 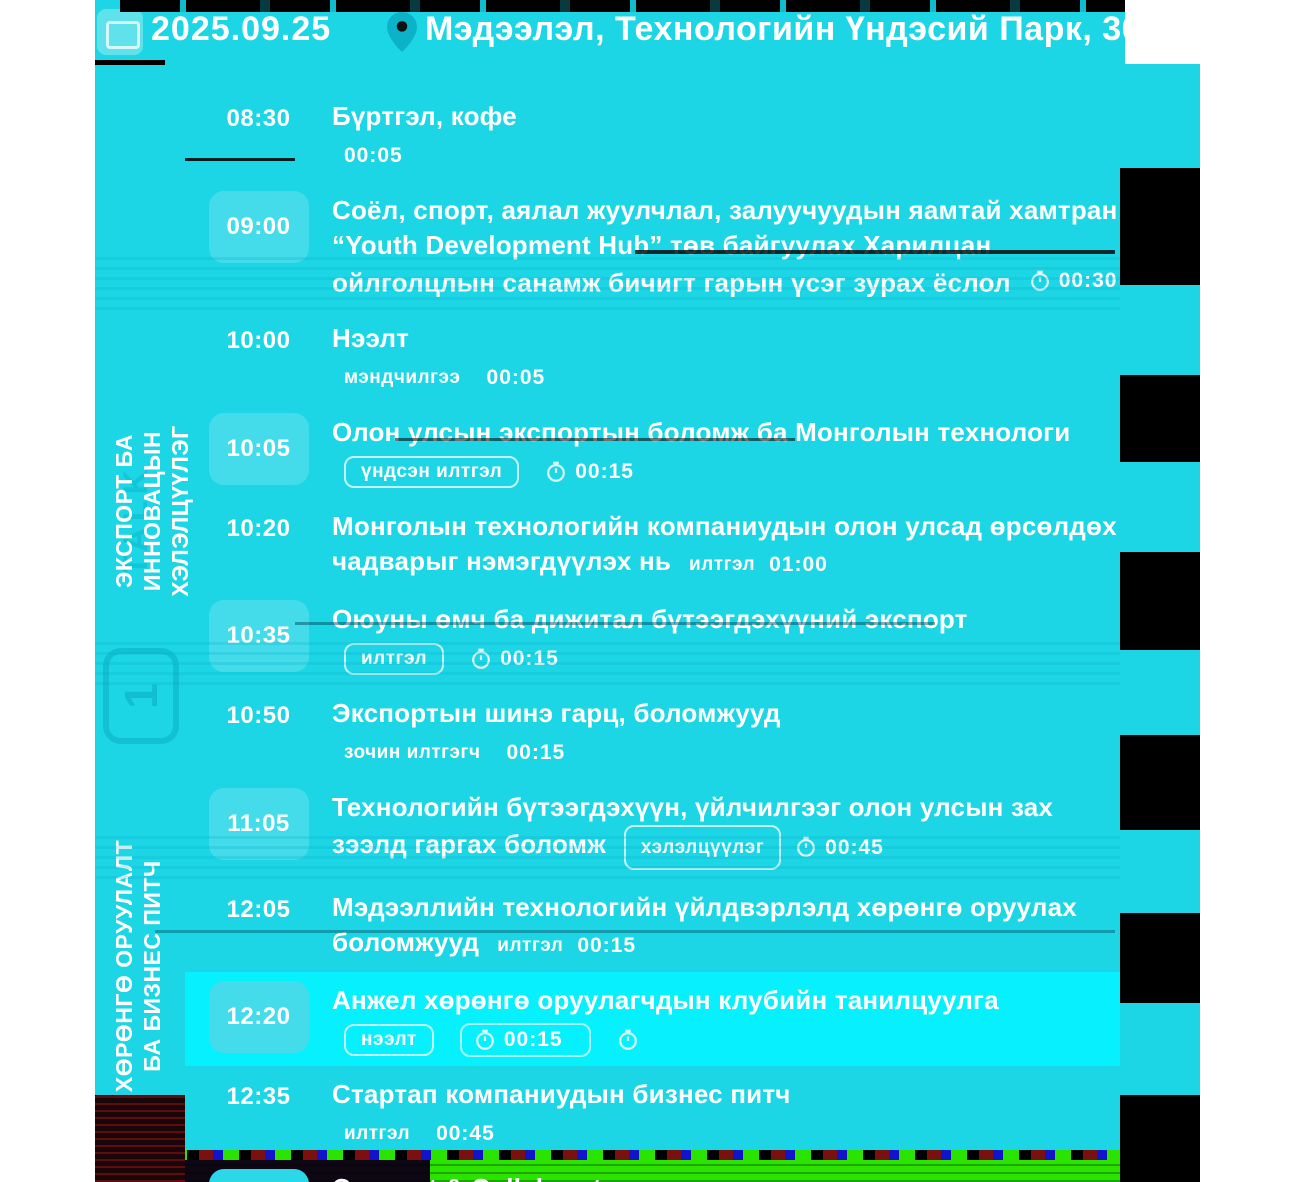 What do you see at coordinates (389, 1039) in the screenshot?
I see `event-tag: нээлт` at bounding box center [389, 1039].